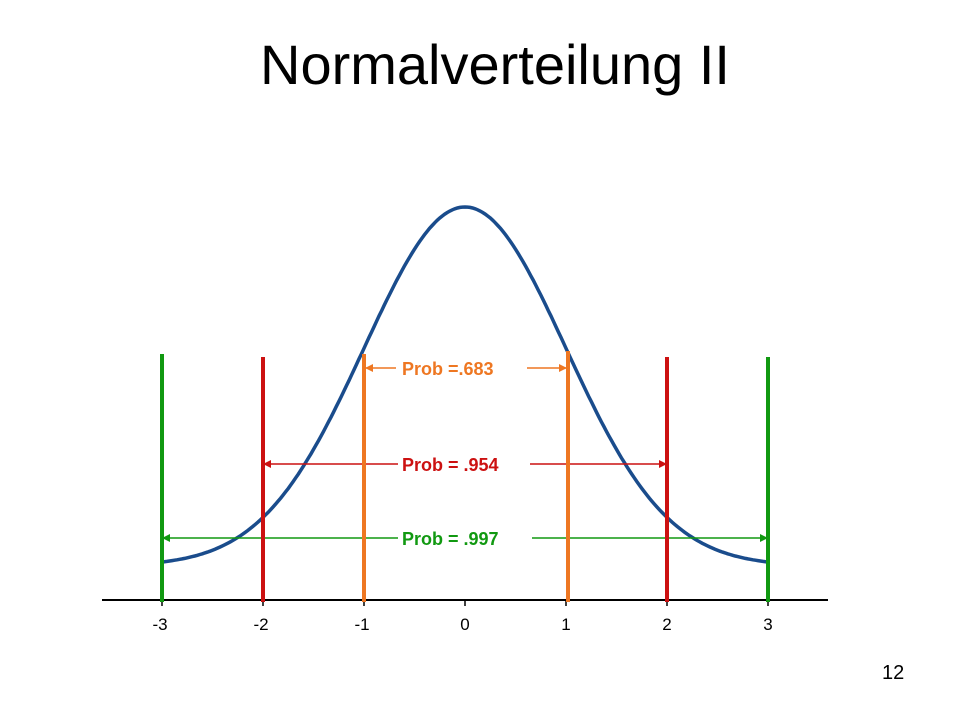  I want to click on interval-1-sigma: Prob =.683, so click(466, 476).